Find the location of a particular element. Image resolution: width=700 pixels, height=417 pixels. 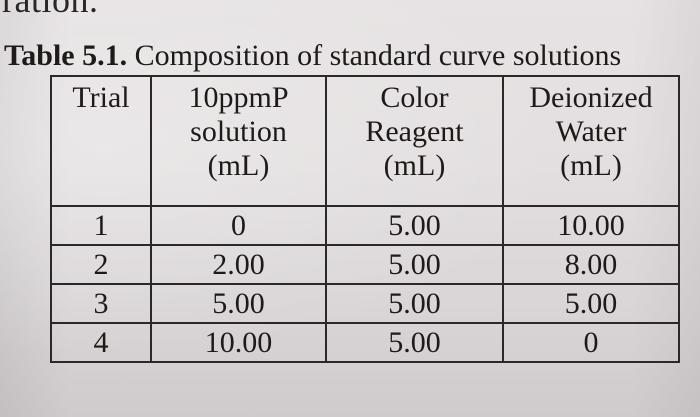

table-row: 2 2.00 5.00 8.00 is located at coordinates (365, 264).